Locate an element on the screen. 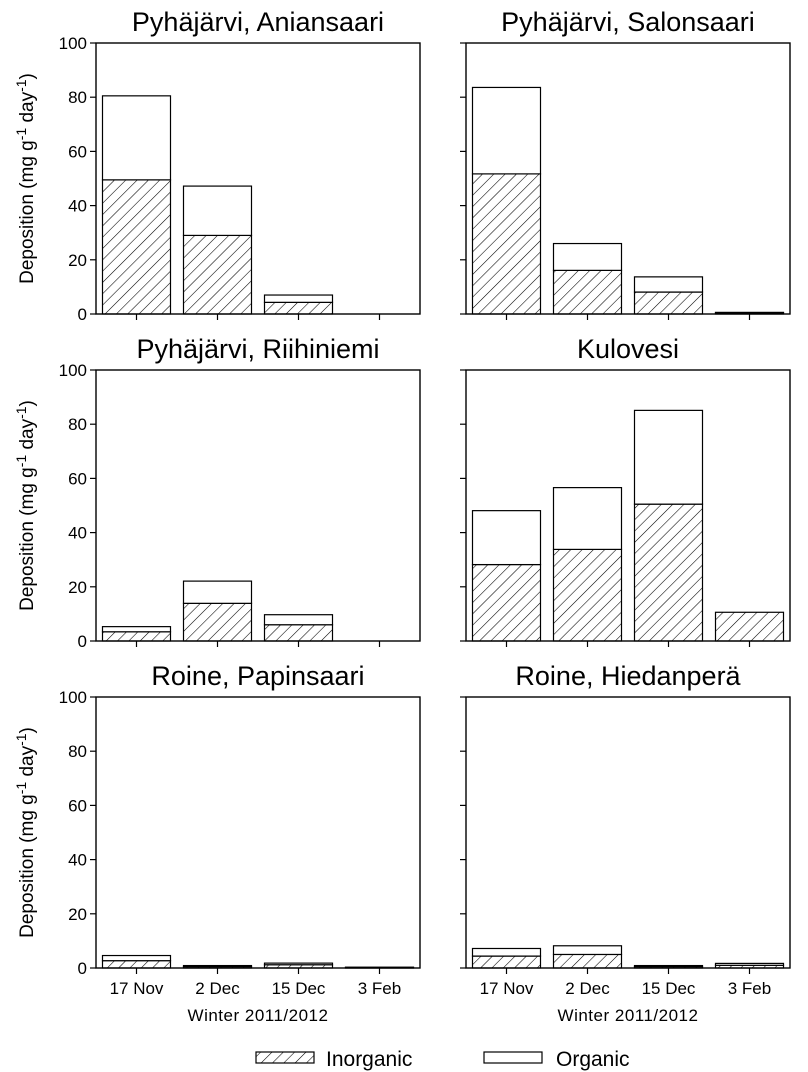  panel-title: Pyhäjärvi, Salonsaari is located at coordinates (628, 22).